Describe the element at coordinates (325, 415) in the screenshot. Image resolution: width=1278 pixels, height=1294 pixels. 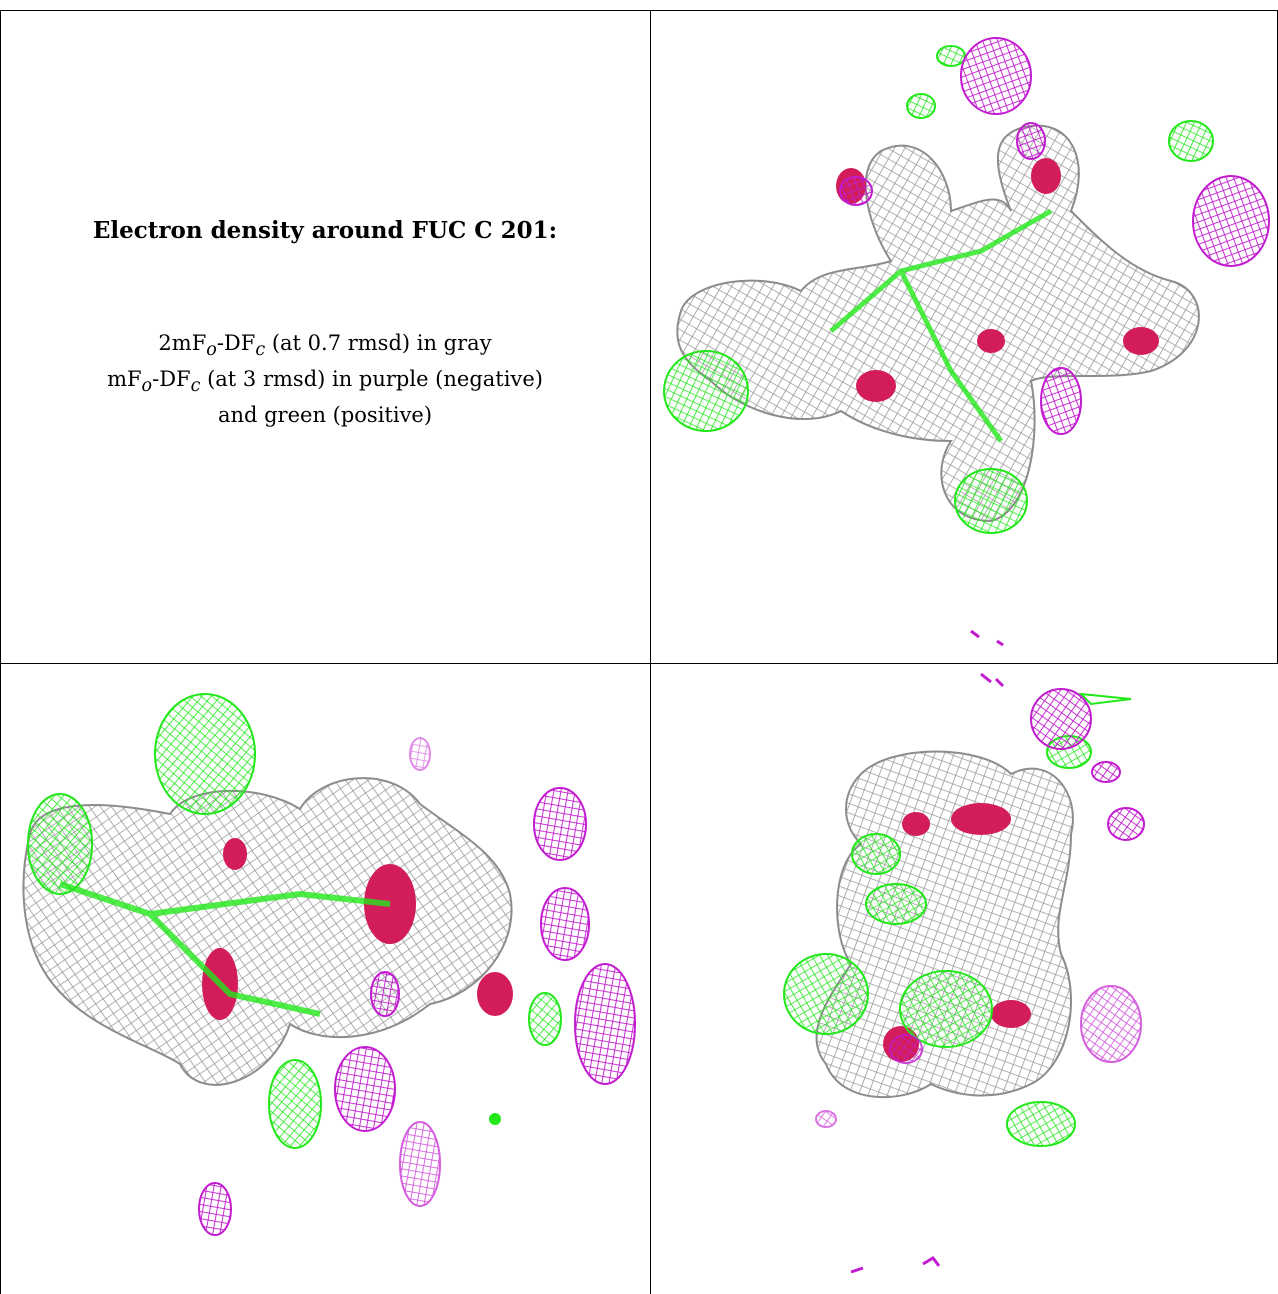
I see `legend-line-green-positive: and green (positive)` at that location.